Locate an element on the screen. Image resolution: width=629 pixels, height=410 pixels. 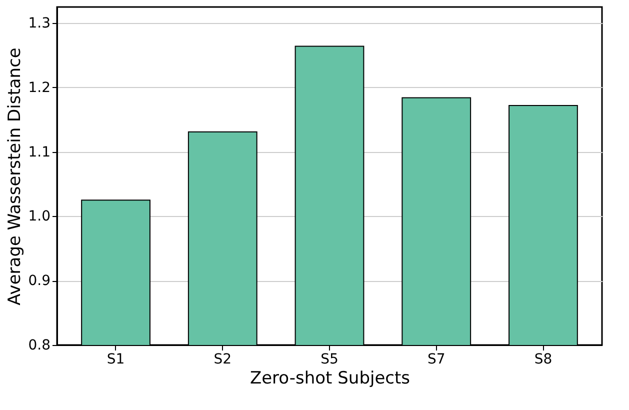
y-tick-label: 0.8 is located at coordinates (39, 346).